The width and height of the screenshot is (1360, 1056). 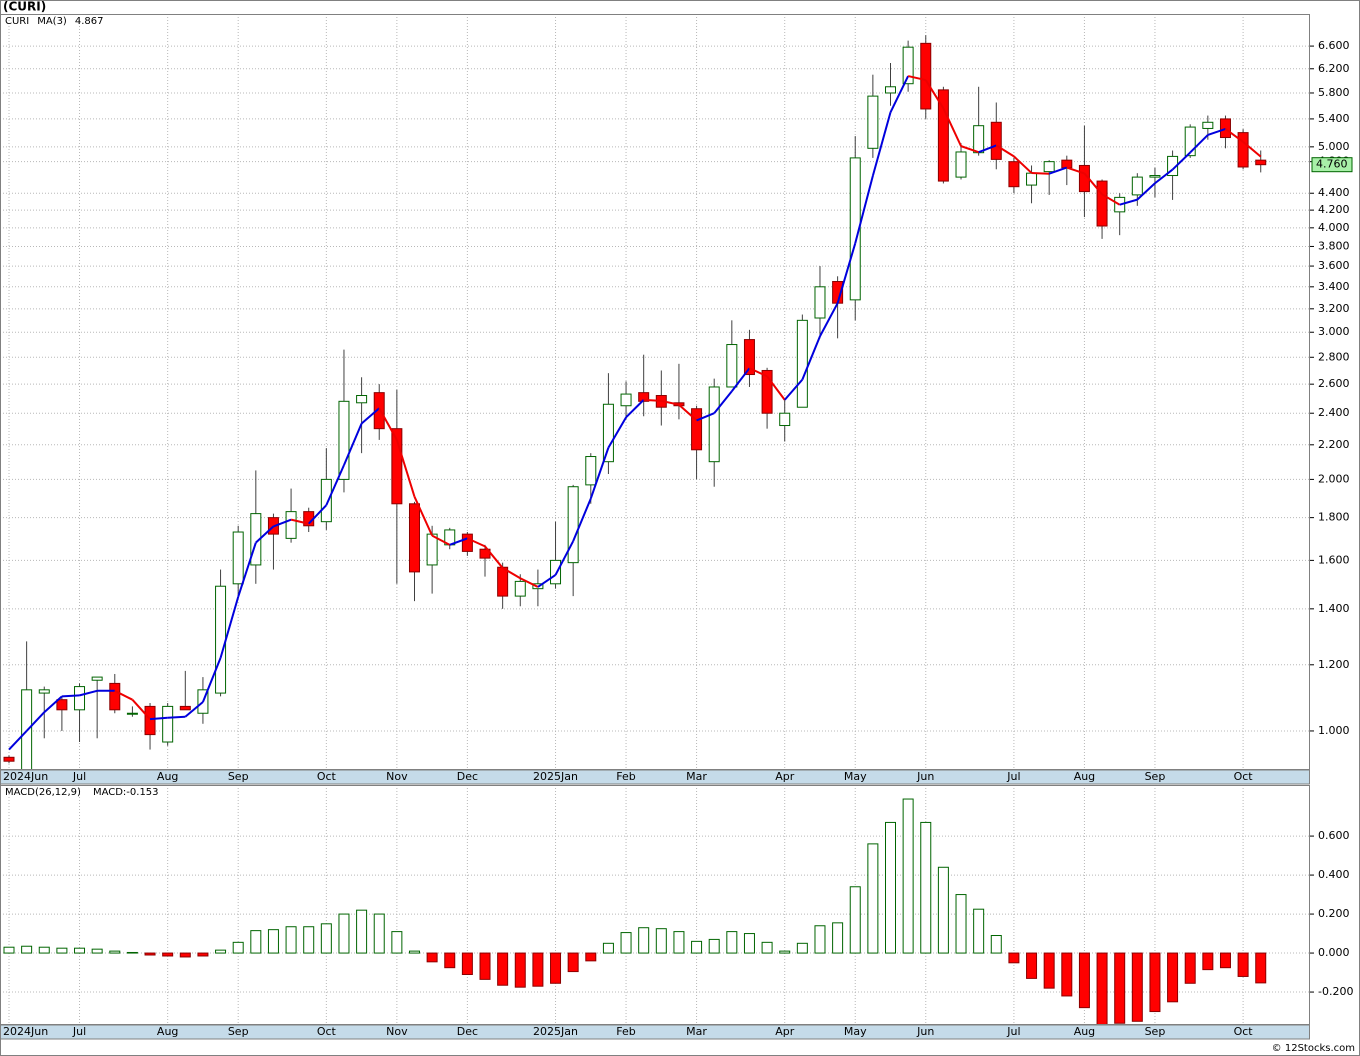 I want to click on footer: © 12Stocks.com, so click(x=1313, y=1048).